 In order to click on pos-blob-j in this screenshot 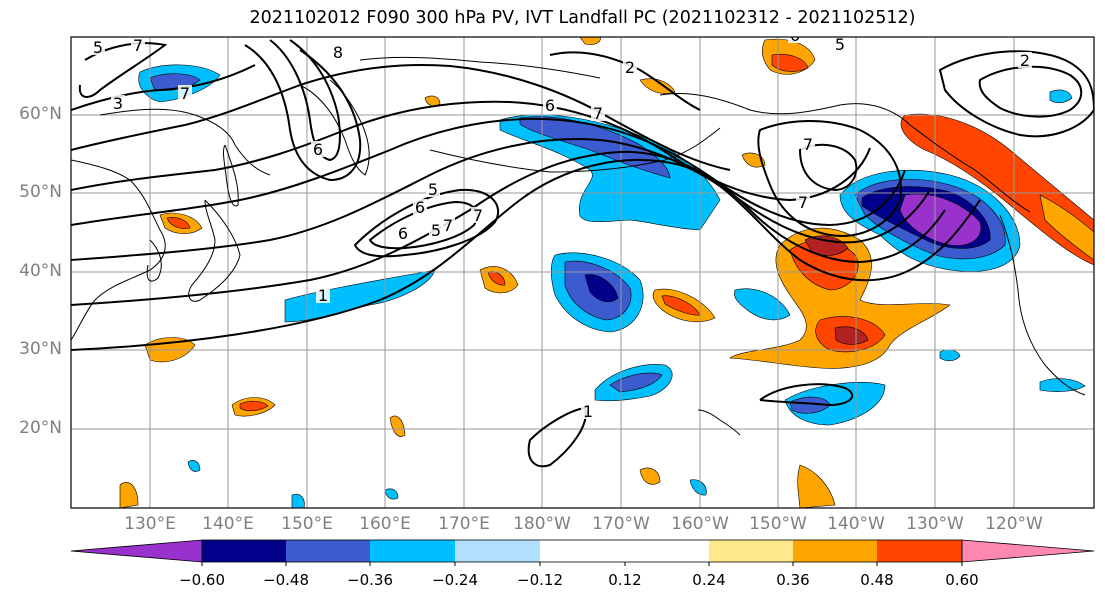, I will do `click(650, 476)`.